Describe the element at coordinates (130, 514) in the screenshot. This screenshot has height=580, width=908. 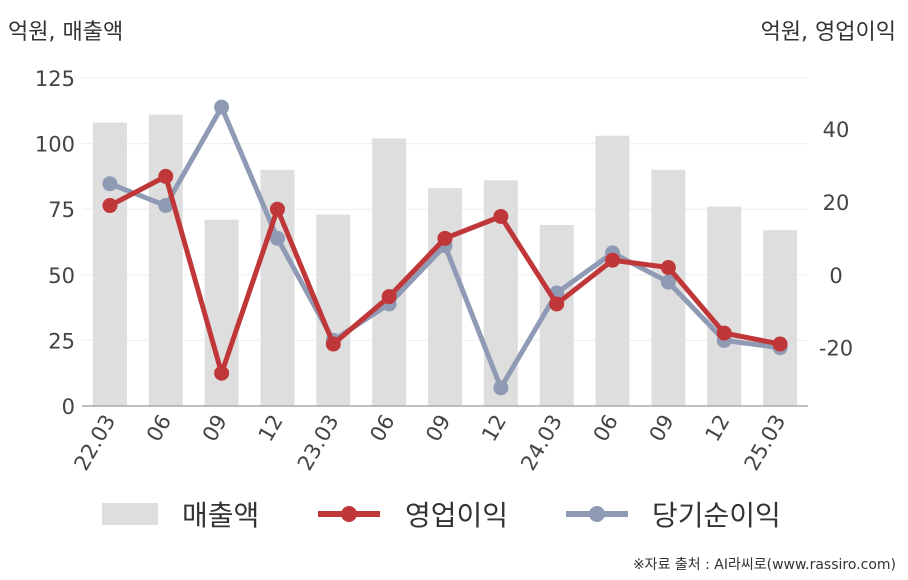
I see `legend-revenue-swatch` at that location.